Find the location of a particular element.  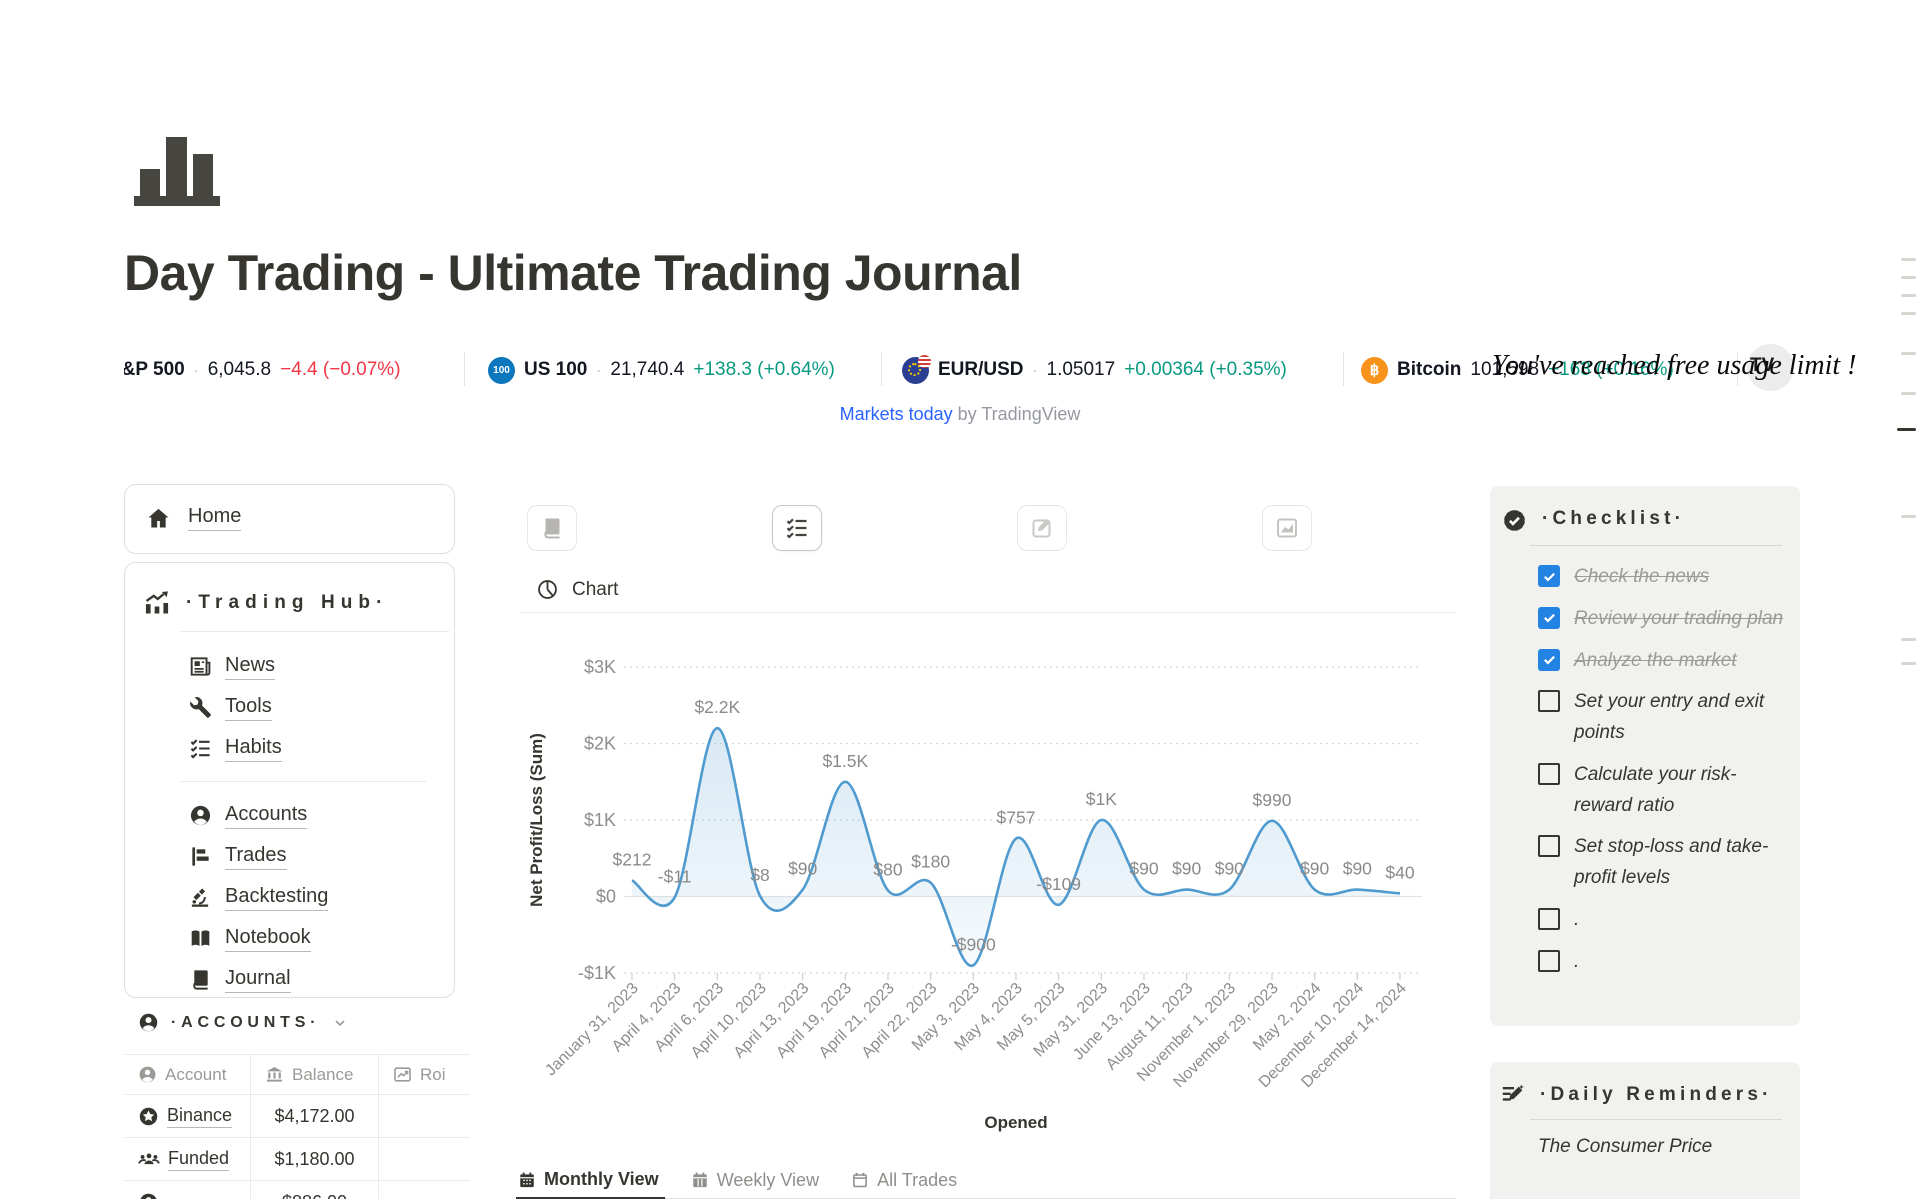

bitcoin-icon: ฿ is located at coordinates (1374, 370).